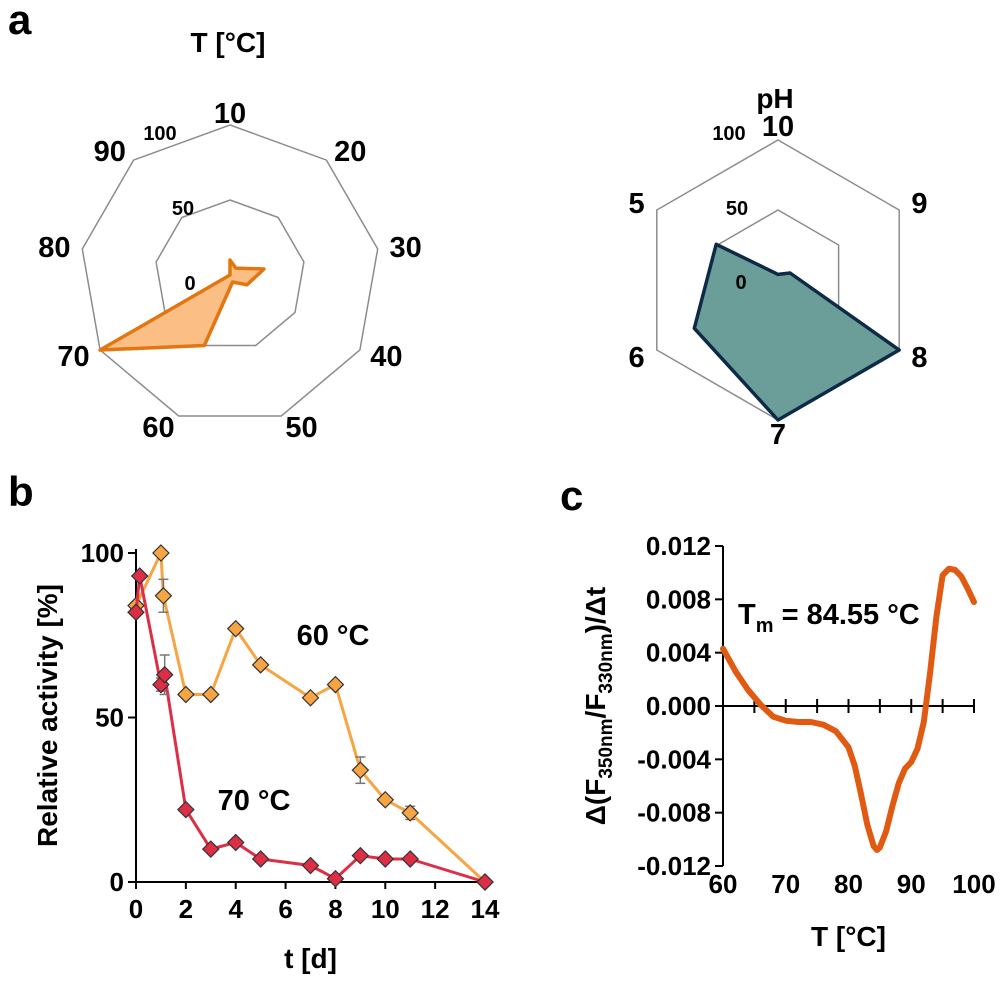 The image size is (1000, 993). I want to click on y-tick-label: -0.012, so click(674, 866).